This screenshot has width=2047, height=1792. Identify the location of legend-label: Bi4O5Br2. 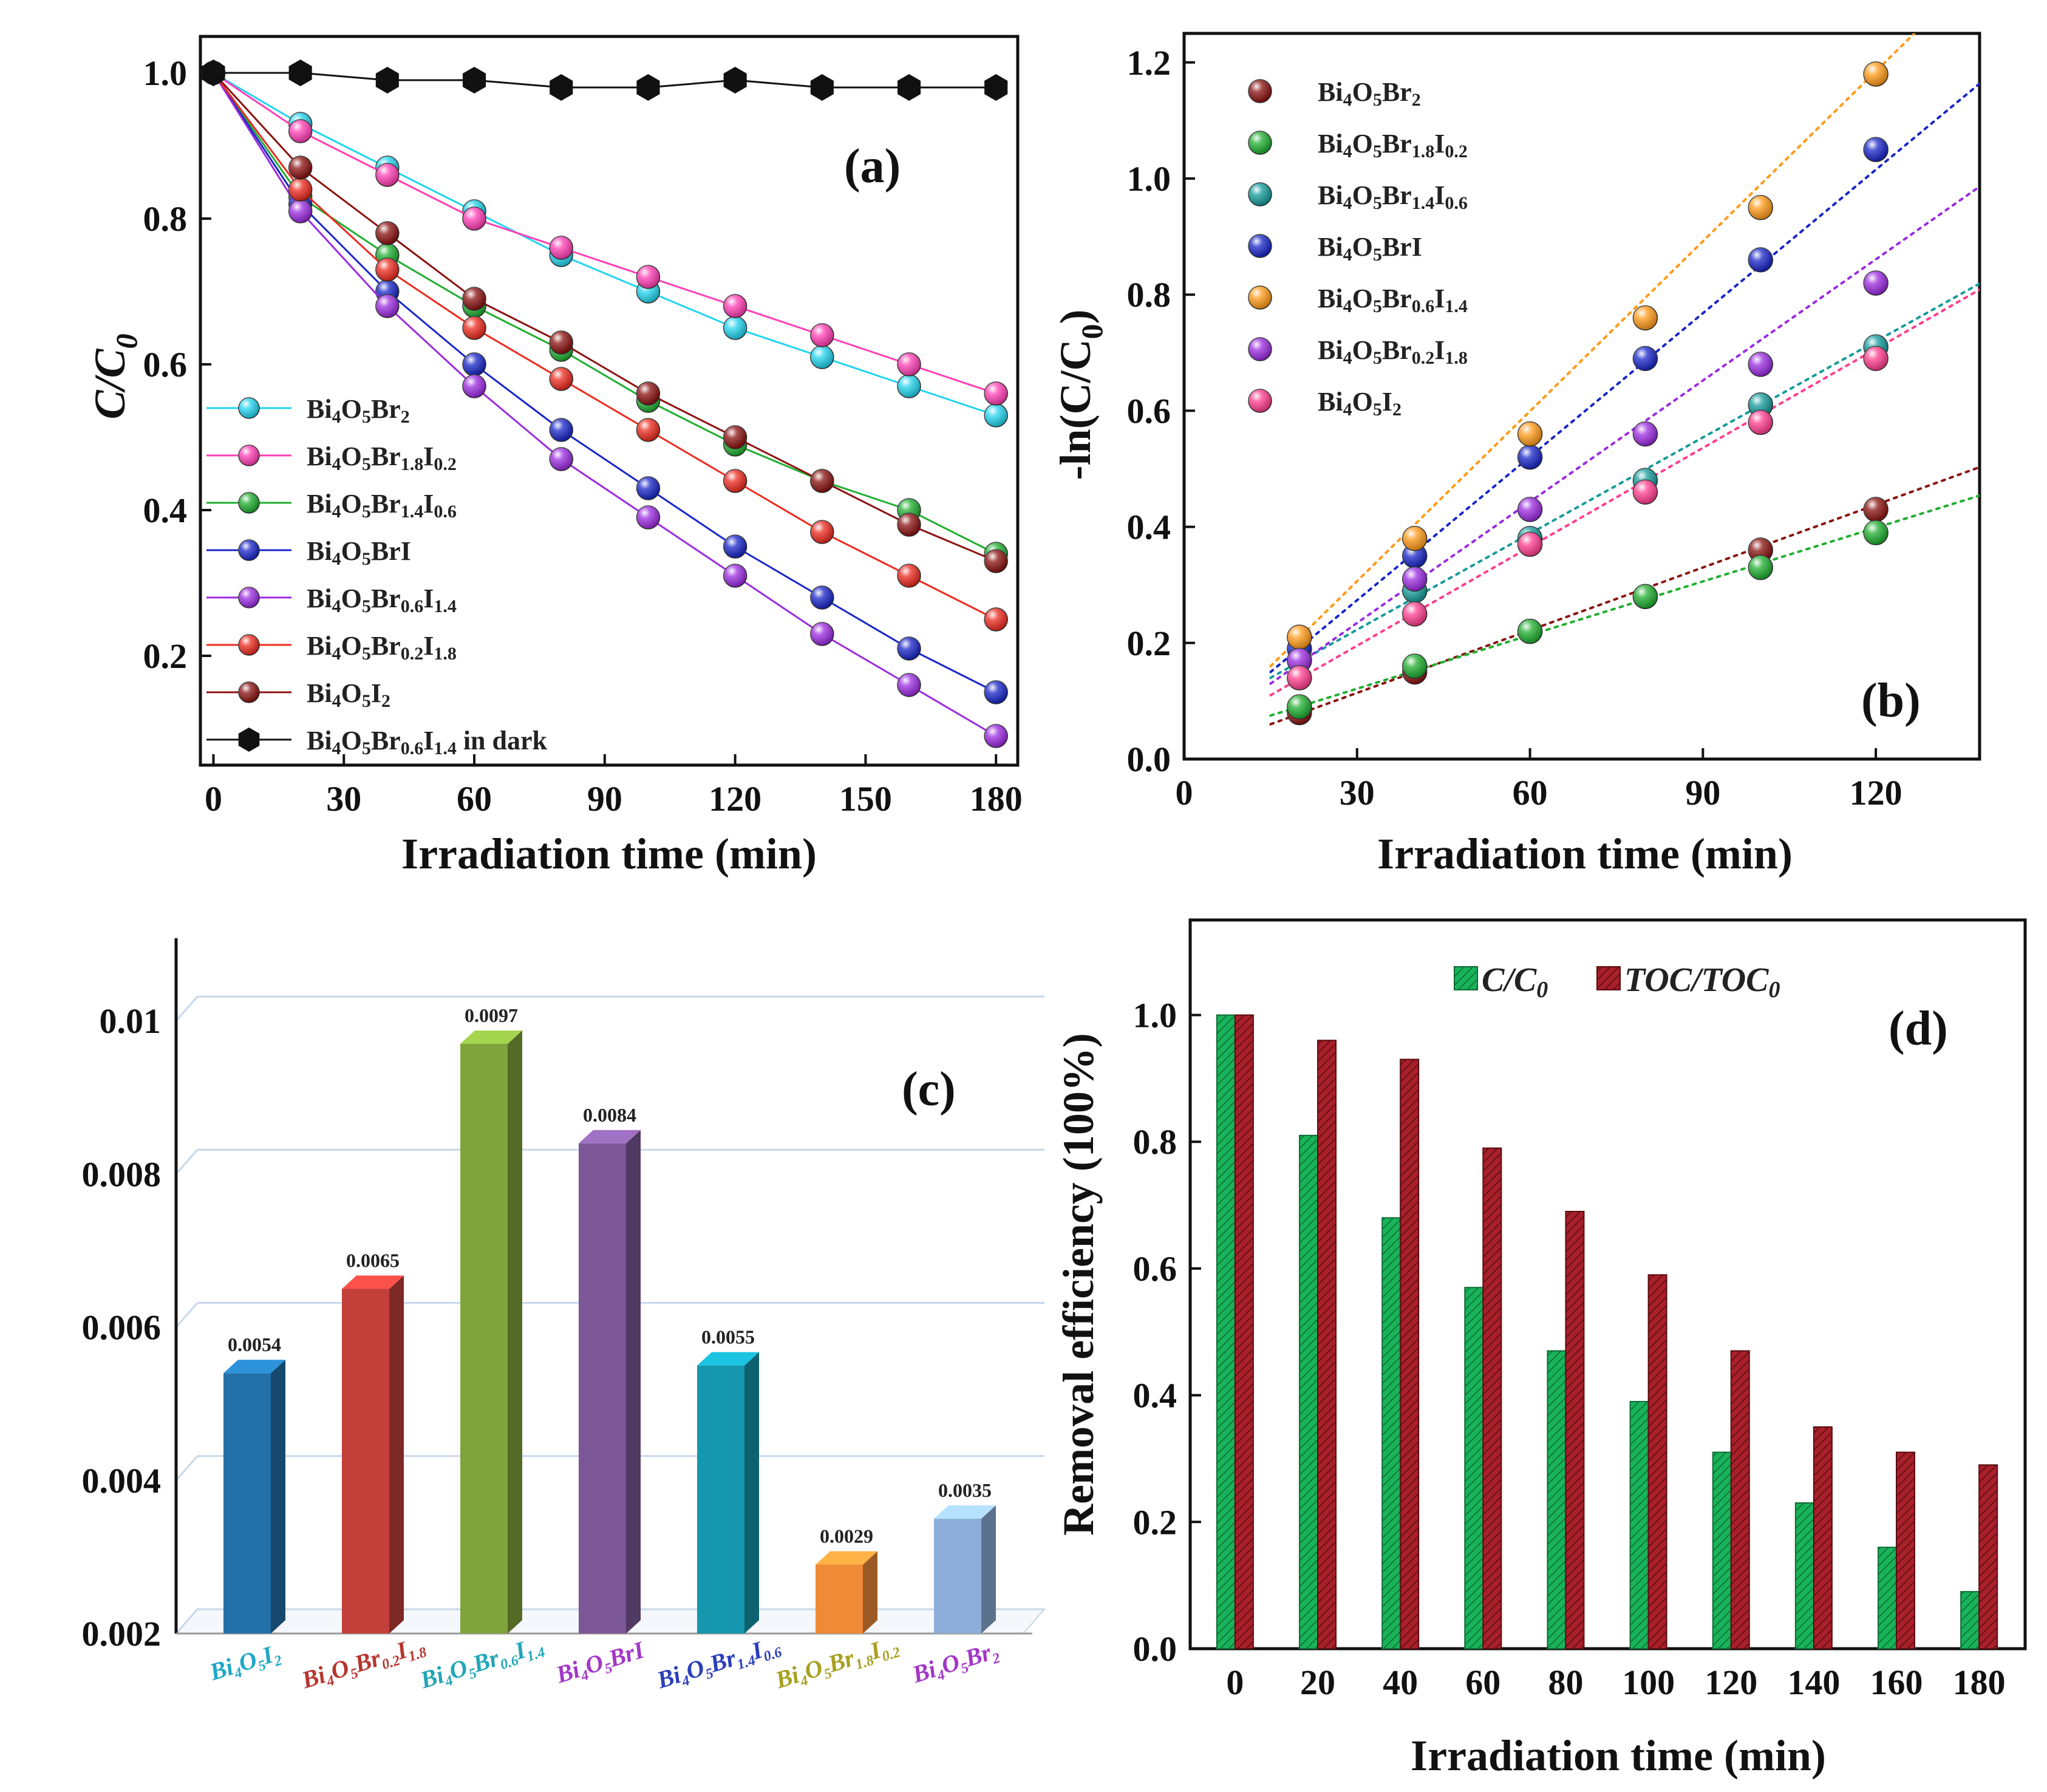
(358, 410).